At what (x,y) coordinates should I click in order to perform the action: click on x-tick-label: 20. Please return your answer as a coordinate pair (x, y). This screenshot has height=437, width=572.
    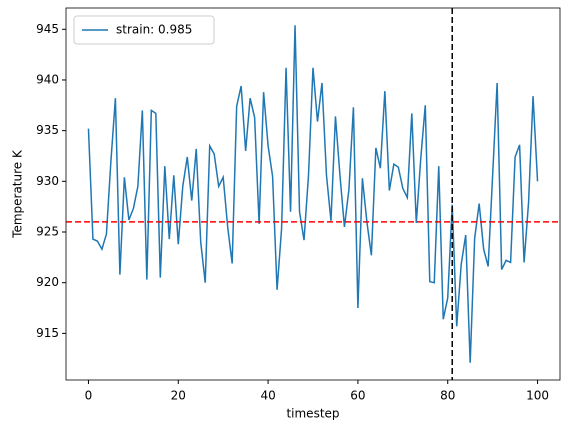
    Looking at the image, I should click on (178, 396).